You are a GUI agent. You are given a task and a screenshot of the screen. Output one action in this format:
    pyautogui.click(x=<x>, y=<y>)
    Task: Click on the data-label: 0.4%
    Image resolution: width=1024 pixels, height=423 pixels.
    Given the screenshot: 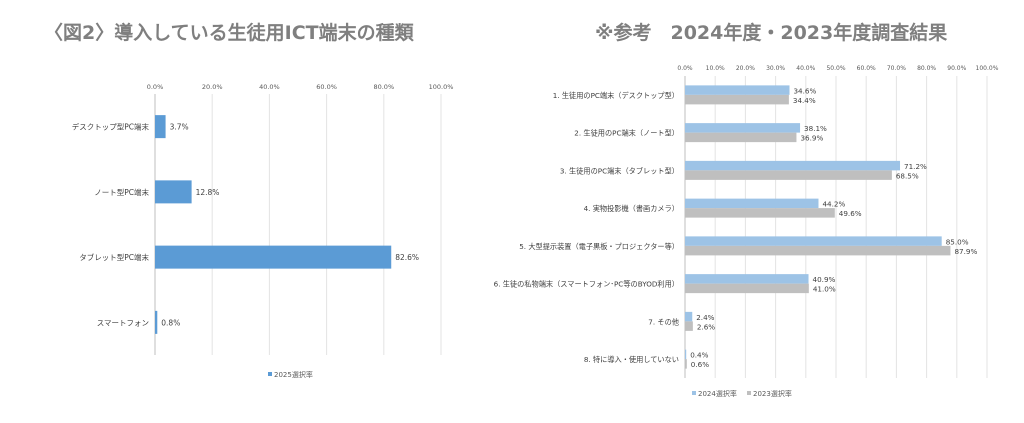 What is the action you would take?
    pyautogui.click(x=699, y=355)
    